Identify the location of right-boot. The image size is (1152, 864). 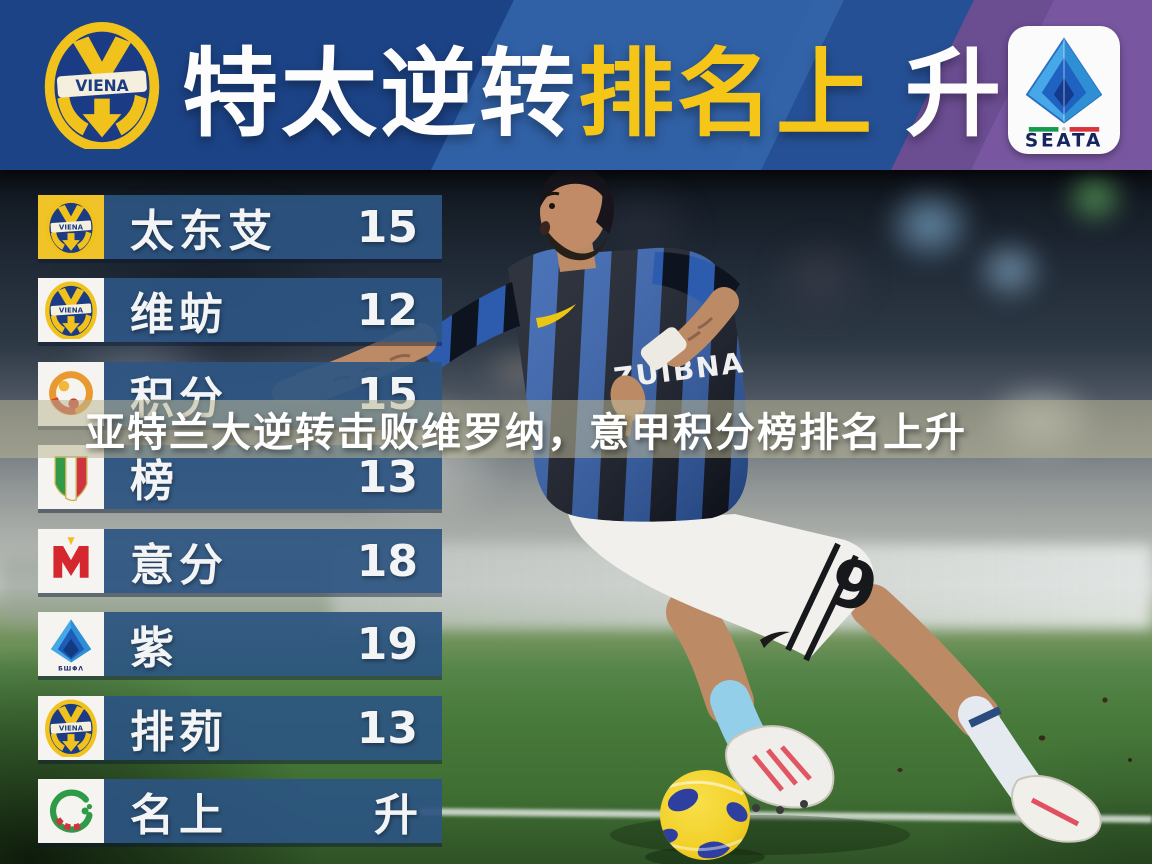
(1056, 809).